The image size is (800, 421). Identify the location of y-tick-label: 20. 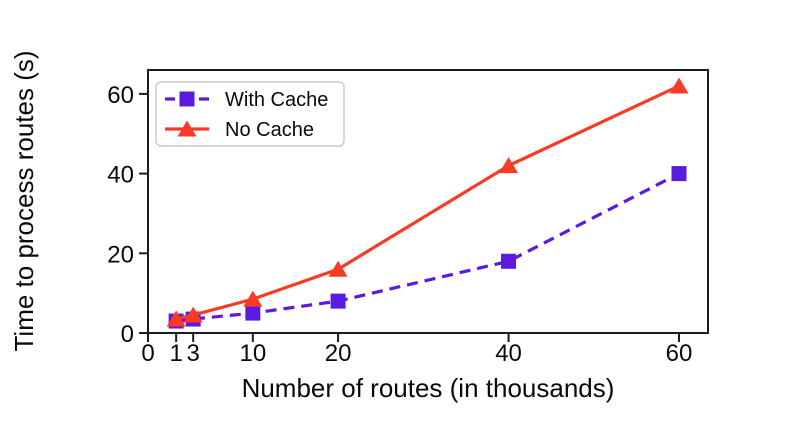
(120, 254).